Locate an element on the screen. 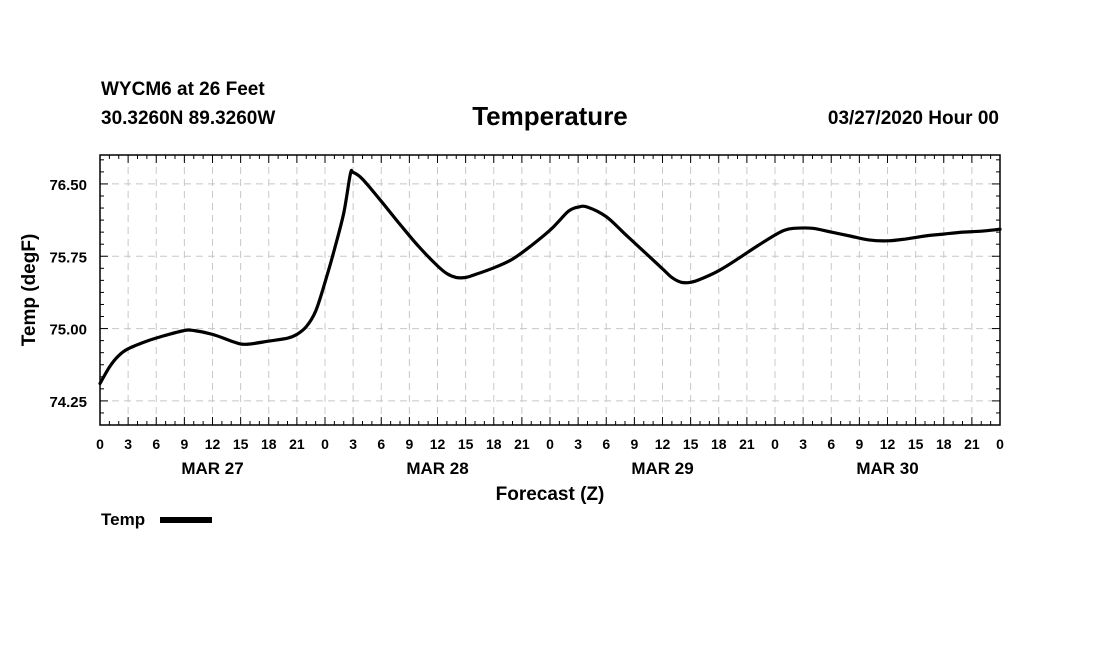 The width and height of the screenshot is (1100, 650). day-label: MAR 27 is located at coordinates (212, 468).